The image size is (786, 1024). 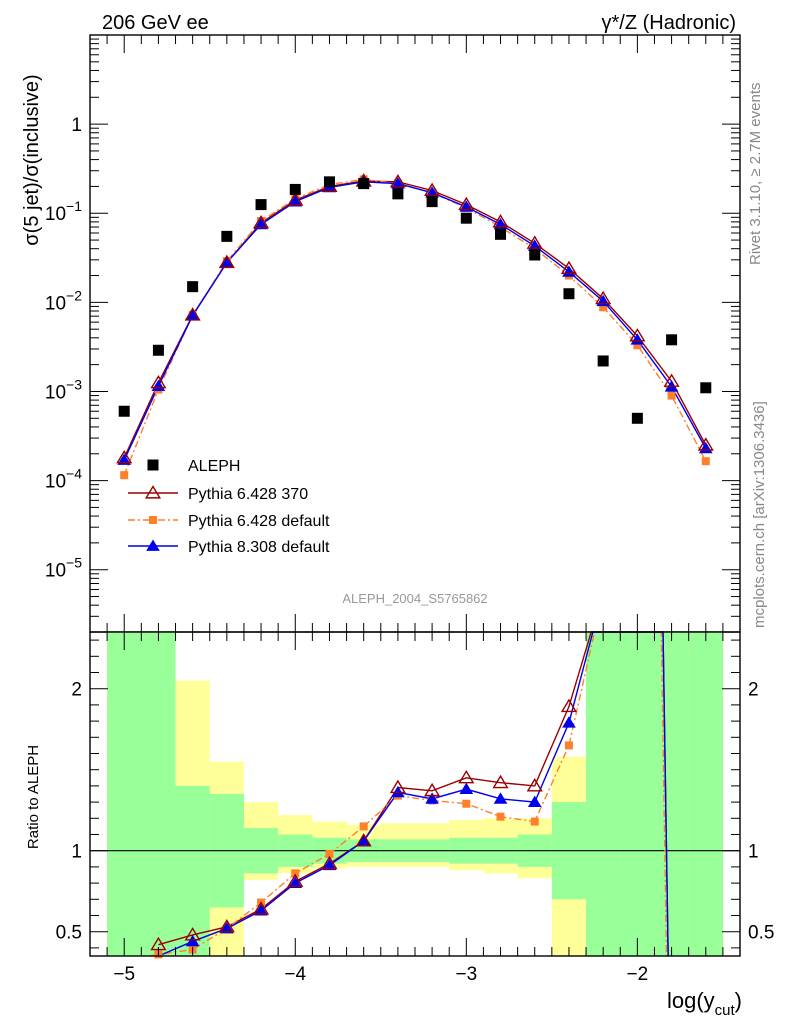 What do you see at coordinates (63, 211) in the screenshot?
I see `main-ytick-label: 10⁻¹` at bounding box center [63, 211].